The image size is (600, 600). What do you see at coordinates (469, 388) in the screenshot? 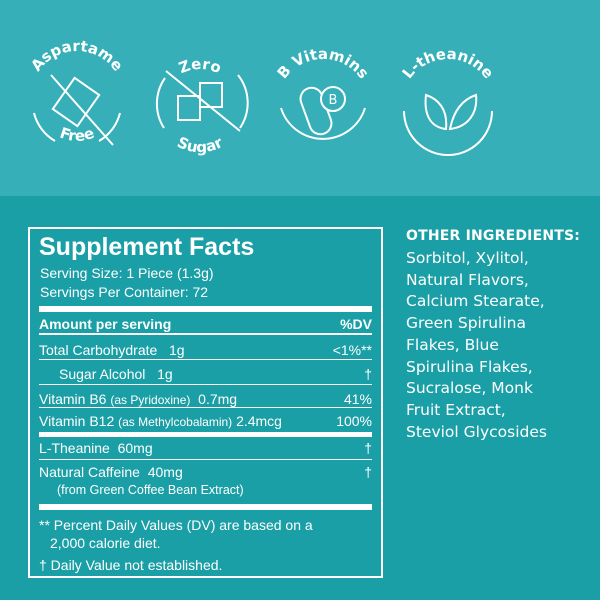
I see `ingredient-line: Sucralose, Monk` at bounding box center [469, 388].